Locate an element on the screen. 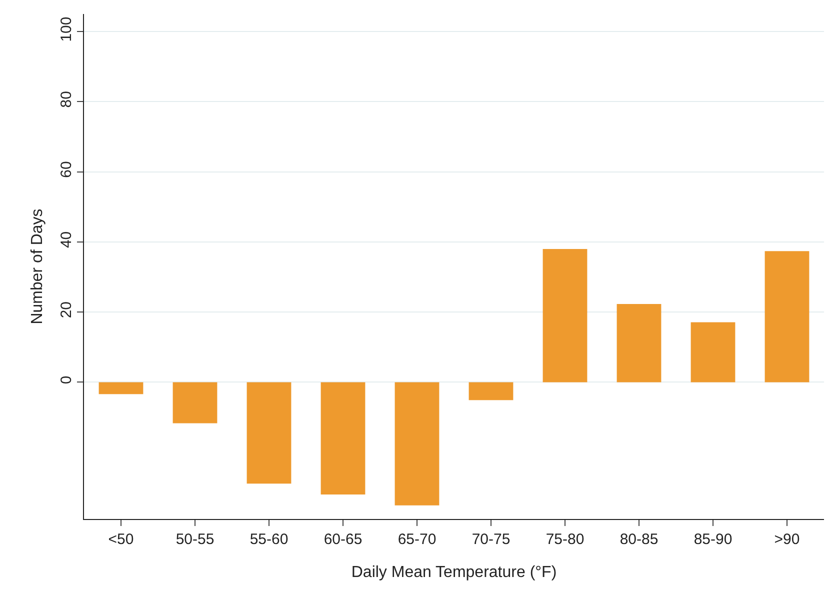 The height and width of the screenshot is (589, 836). y-tick-label: 0 is located at coordinates (66, 380).